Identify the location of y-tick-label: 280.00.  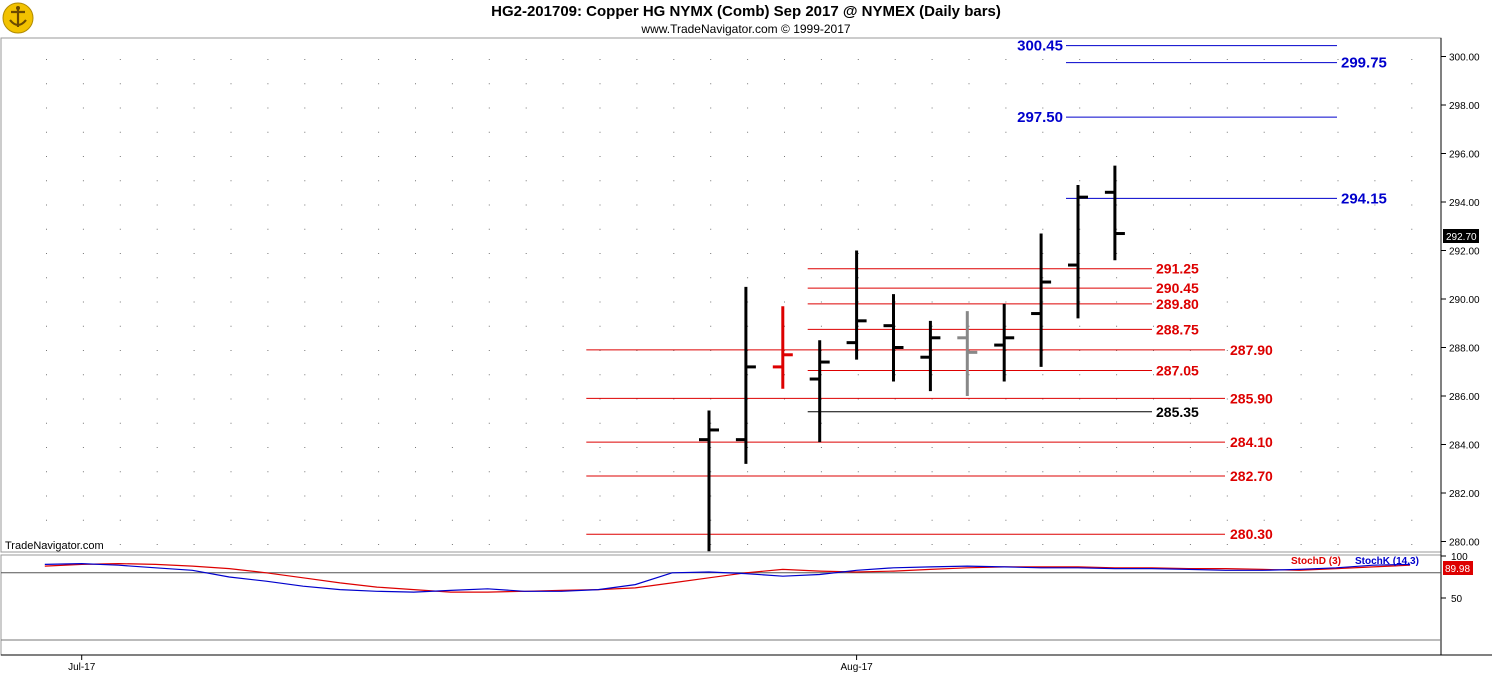
(1464, 543).